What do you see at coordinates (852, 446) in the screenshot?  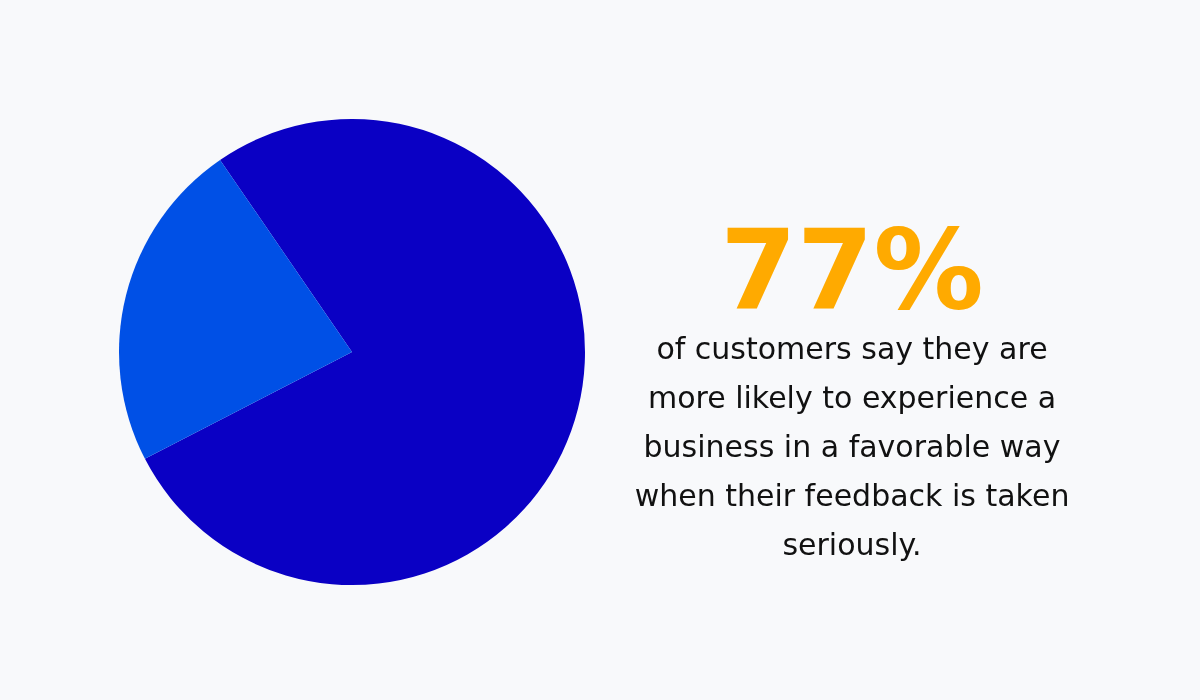 I see `text: of customers say they are more likely to experience a business in a favorable way when their feedback is taken seriously.` at bounding box center [852, 446].